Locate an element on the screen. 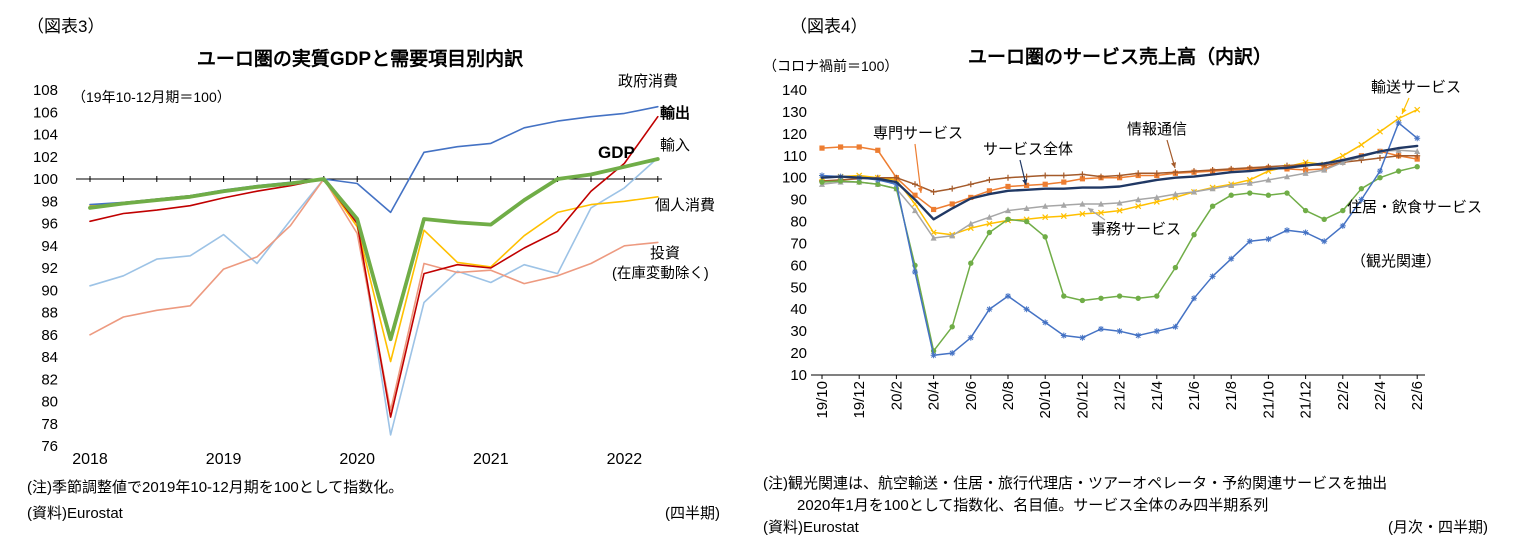  series-label-investment: 投資 (在庫変動除く) is located at coordinates (660, 263).